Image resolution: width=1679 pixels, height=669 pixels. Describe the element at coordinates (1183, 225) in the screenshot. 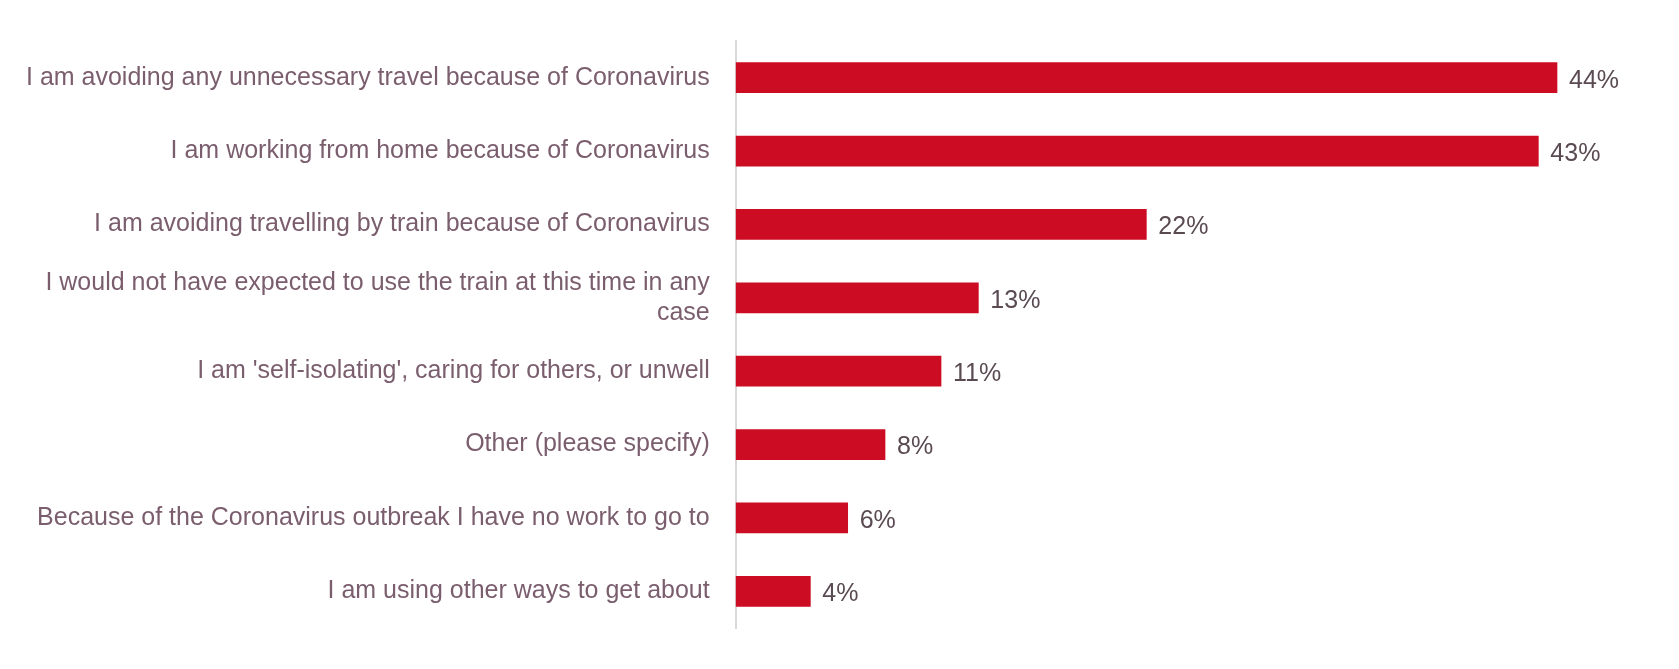

I see `data-label: 22%` at that location.